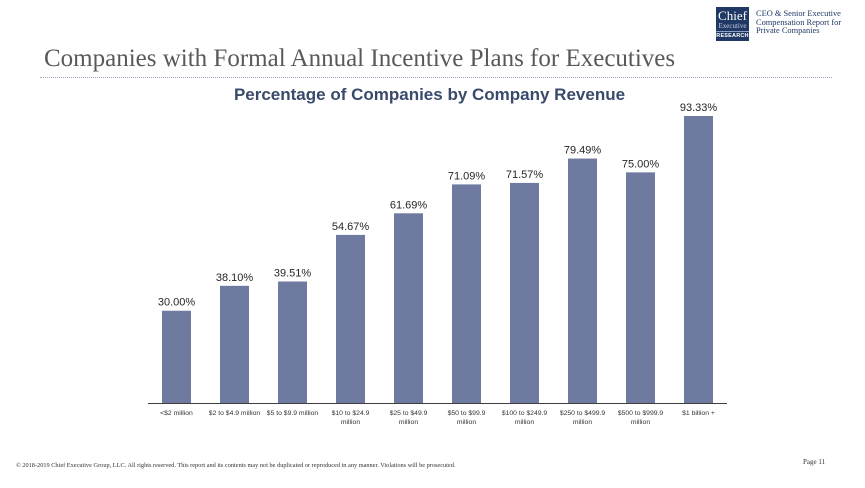  Describe the element at coordinates (409, 413) in the screenshot. I see `x-tick-label: $25 to $49.9` at that location.